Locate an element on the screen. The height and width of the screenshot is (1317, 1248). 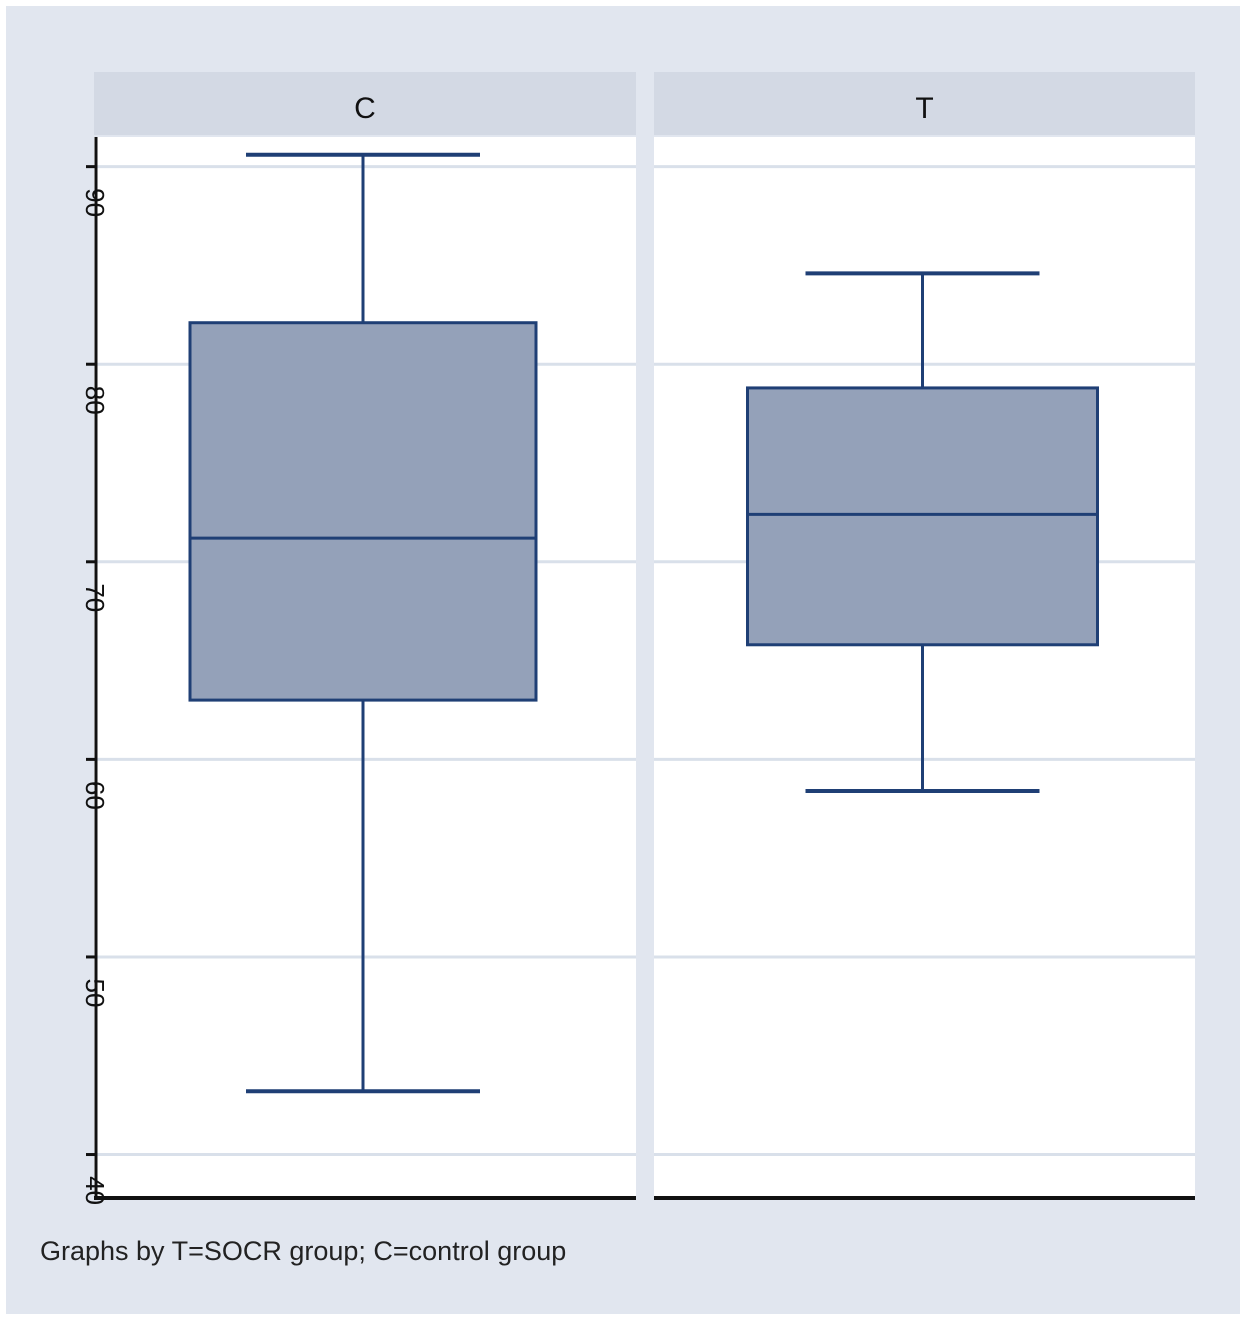
panel-strip-c is located at coordinates (365, 103).